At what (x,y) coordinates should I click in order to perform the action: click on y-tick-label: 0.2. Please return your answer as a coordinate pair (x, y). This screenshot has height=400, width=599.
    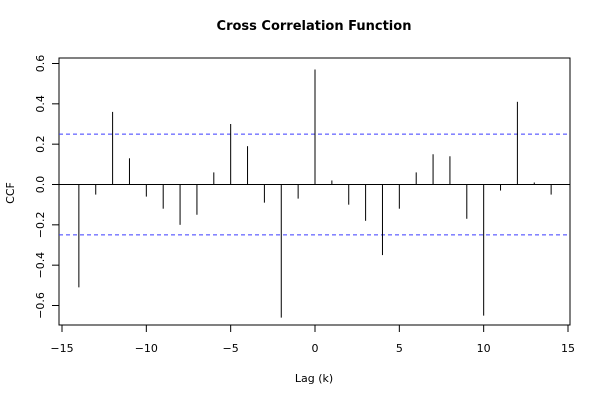
    Looking at the image, I should click on (40, 144).